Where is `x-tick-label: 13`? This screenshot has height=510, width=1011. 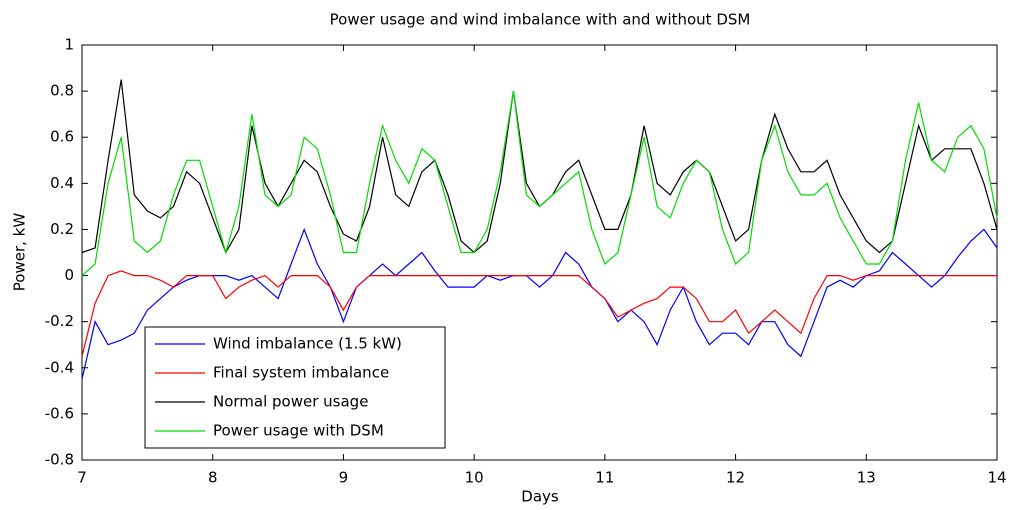
x-tick-label: 13 is located at coordinates (866, 478).